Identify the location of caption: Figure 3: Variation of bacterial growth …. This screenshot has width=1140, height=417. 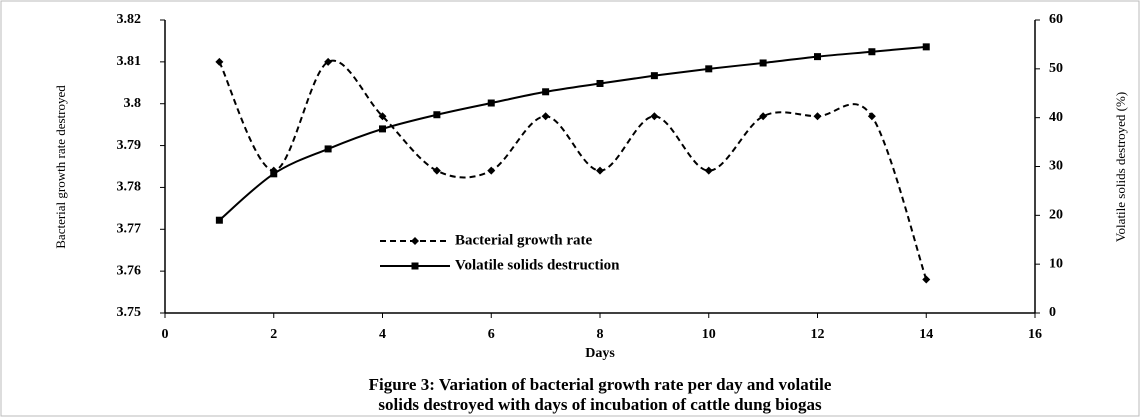
(600, 384).